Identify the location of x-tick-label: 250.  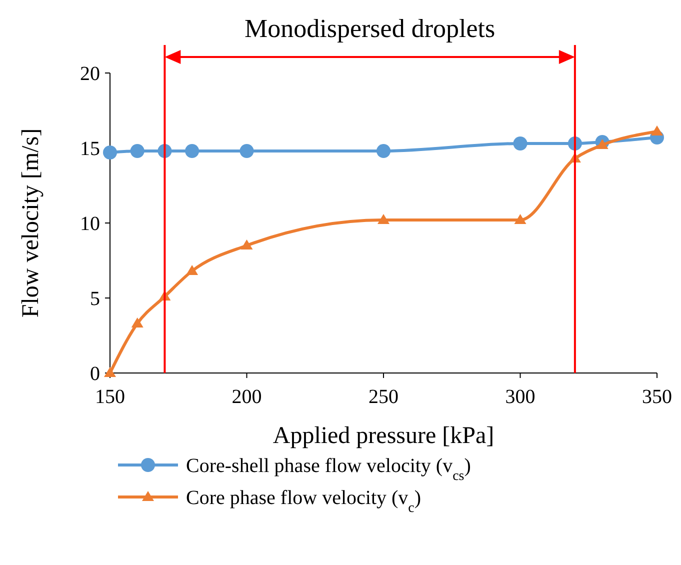
(383, 397).